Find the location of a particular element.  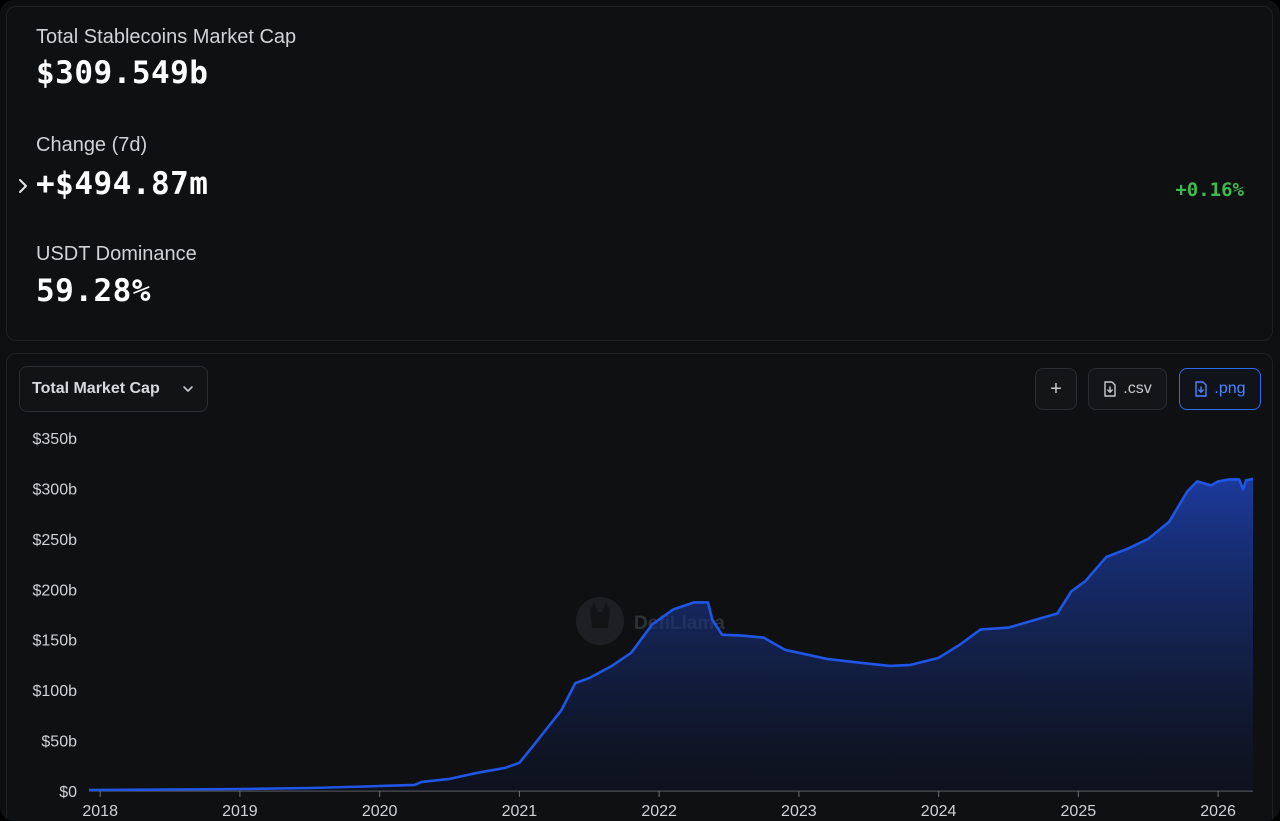

y-tick-label: $300b is located at coordinates (55, 489).